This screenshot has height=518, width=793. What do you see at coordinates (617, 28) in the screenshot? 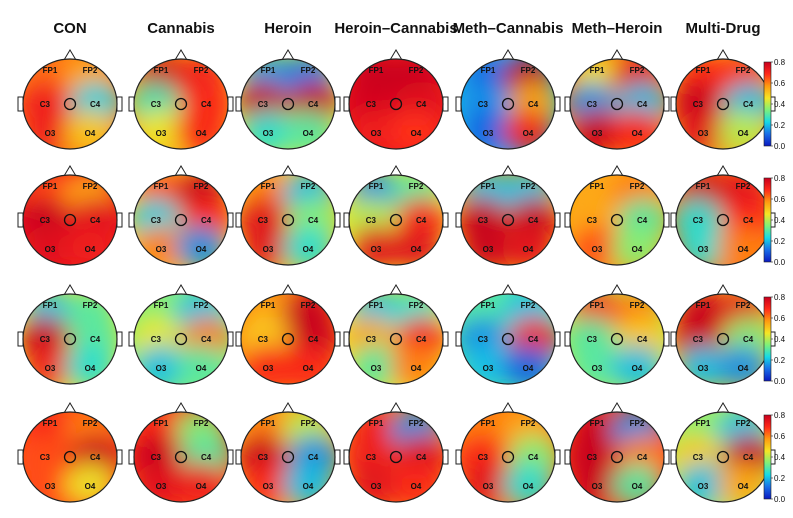
I see `column-header-meth-heroin: Meth–Heroin` at bounding box center [617, 28].